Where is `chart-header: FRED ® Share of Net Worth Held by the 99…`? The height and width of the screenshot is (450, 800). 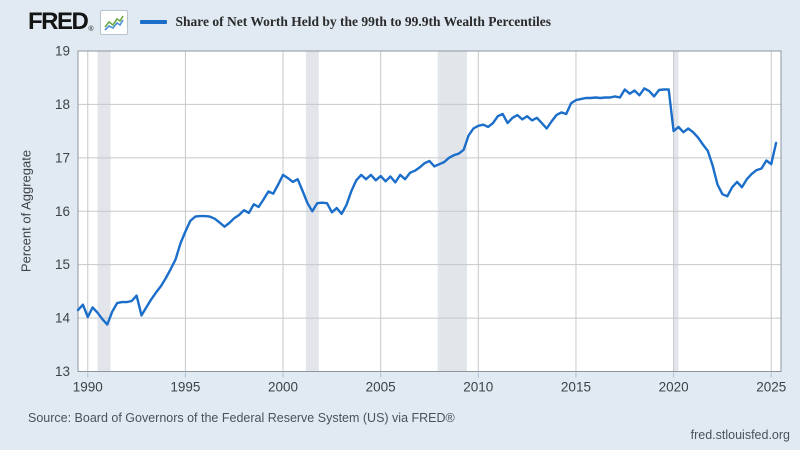 chart-header: FRED ® Share of Net Worth Held by the 99… is located at coordinates (400, 22).